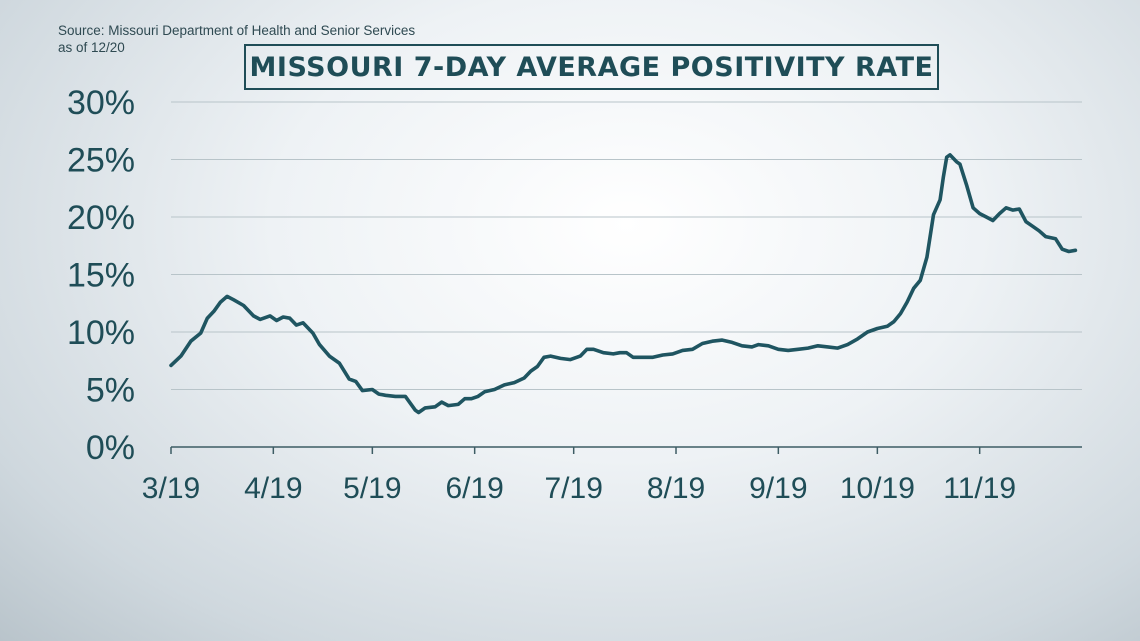  Describe the element at coordinates (101, 218) in the screenshot. I see `y-tick-label: 20%` at that location.